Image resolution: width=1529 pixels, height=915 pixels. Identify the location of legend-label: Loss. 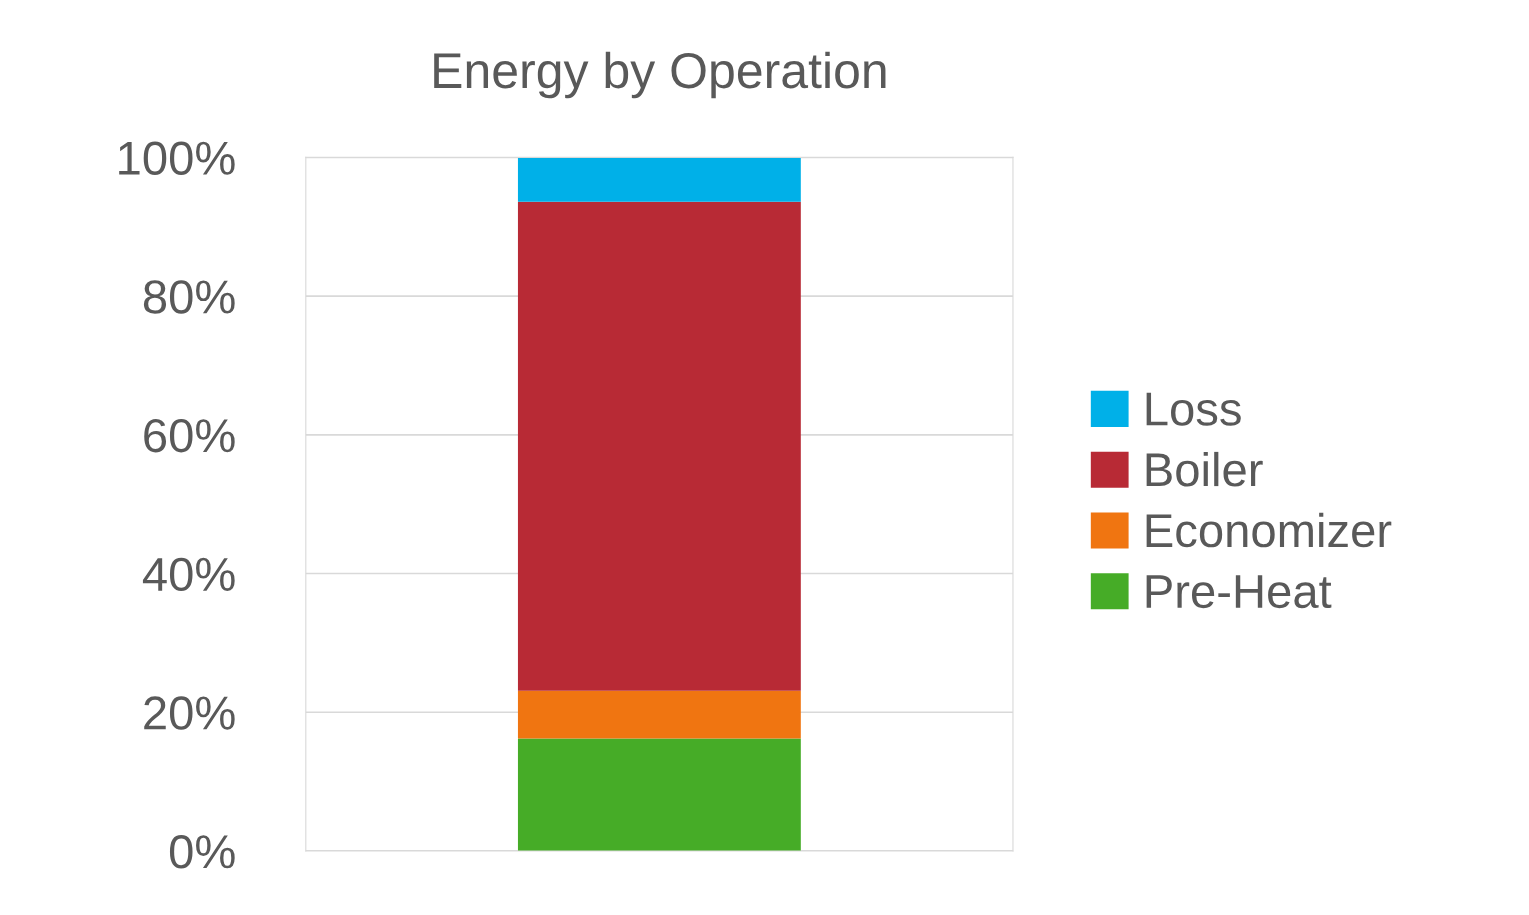
(1193, 409).